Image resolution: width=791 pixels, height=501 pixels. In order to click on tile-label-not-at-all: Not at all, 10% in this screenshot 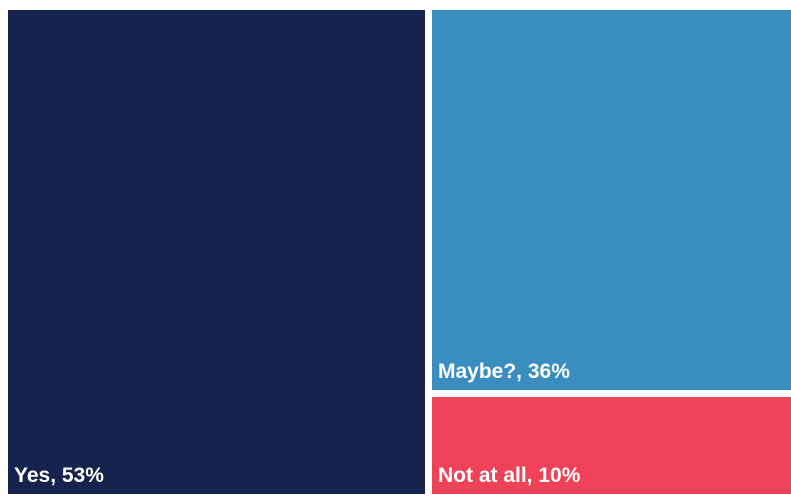, I will do `click(509, 475)`.